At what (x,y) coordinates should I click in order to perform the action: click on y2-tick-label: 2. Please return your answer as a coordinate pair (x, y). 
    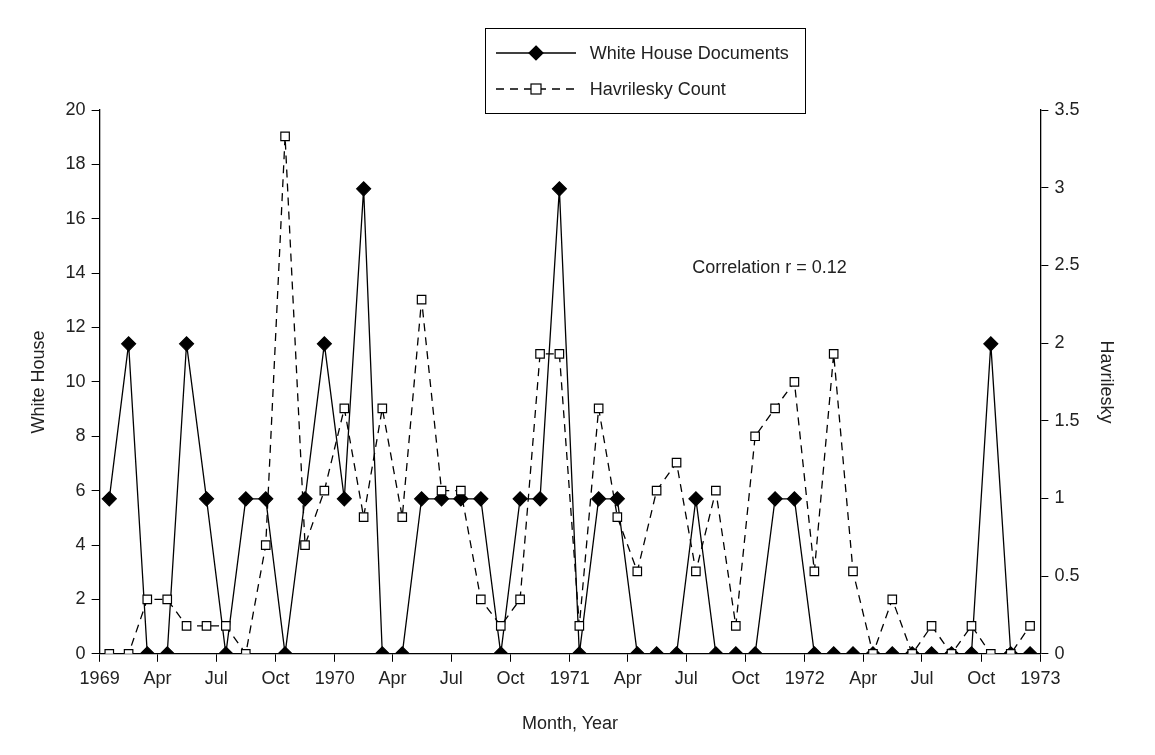
    Looking at the image, I should click on (1059, 342).